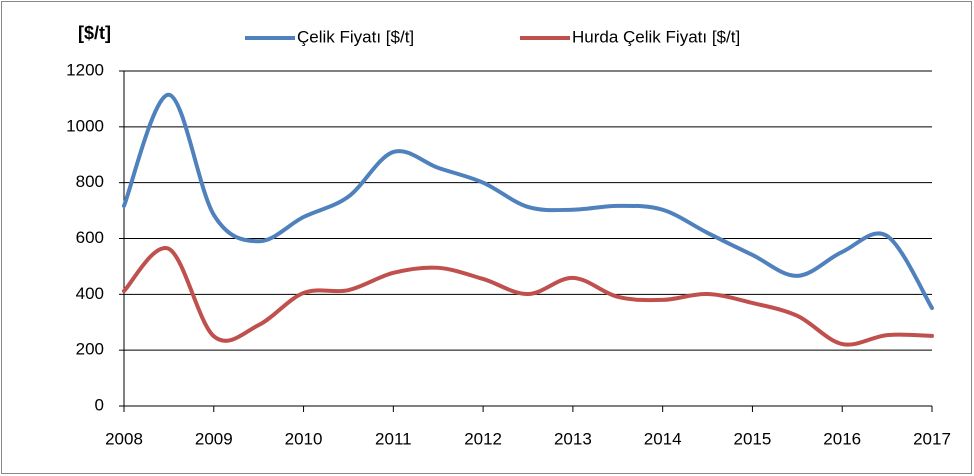  What do you see at coordinates (393, 438) in the screenshot?
I see `x-tick-label: 2011` at bounding box center [393, 438].